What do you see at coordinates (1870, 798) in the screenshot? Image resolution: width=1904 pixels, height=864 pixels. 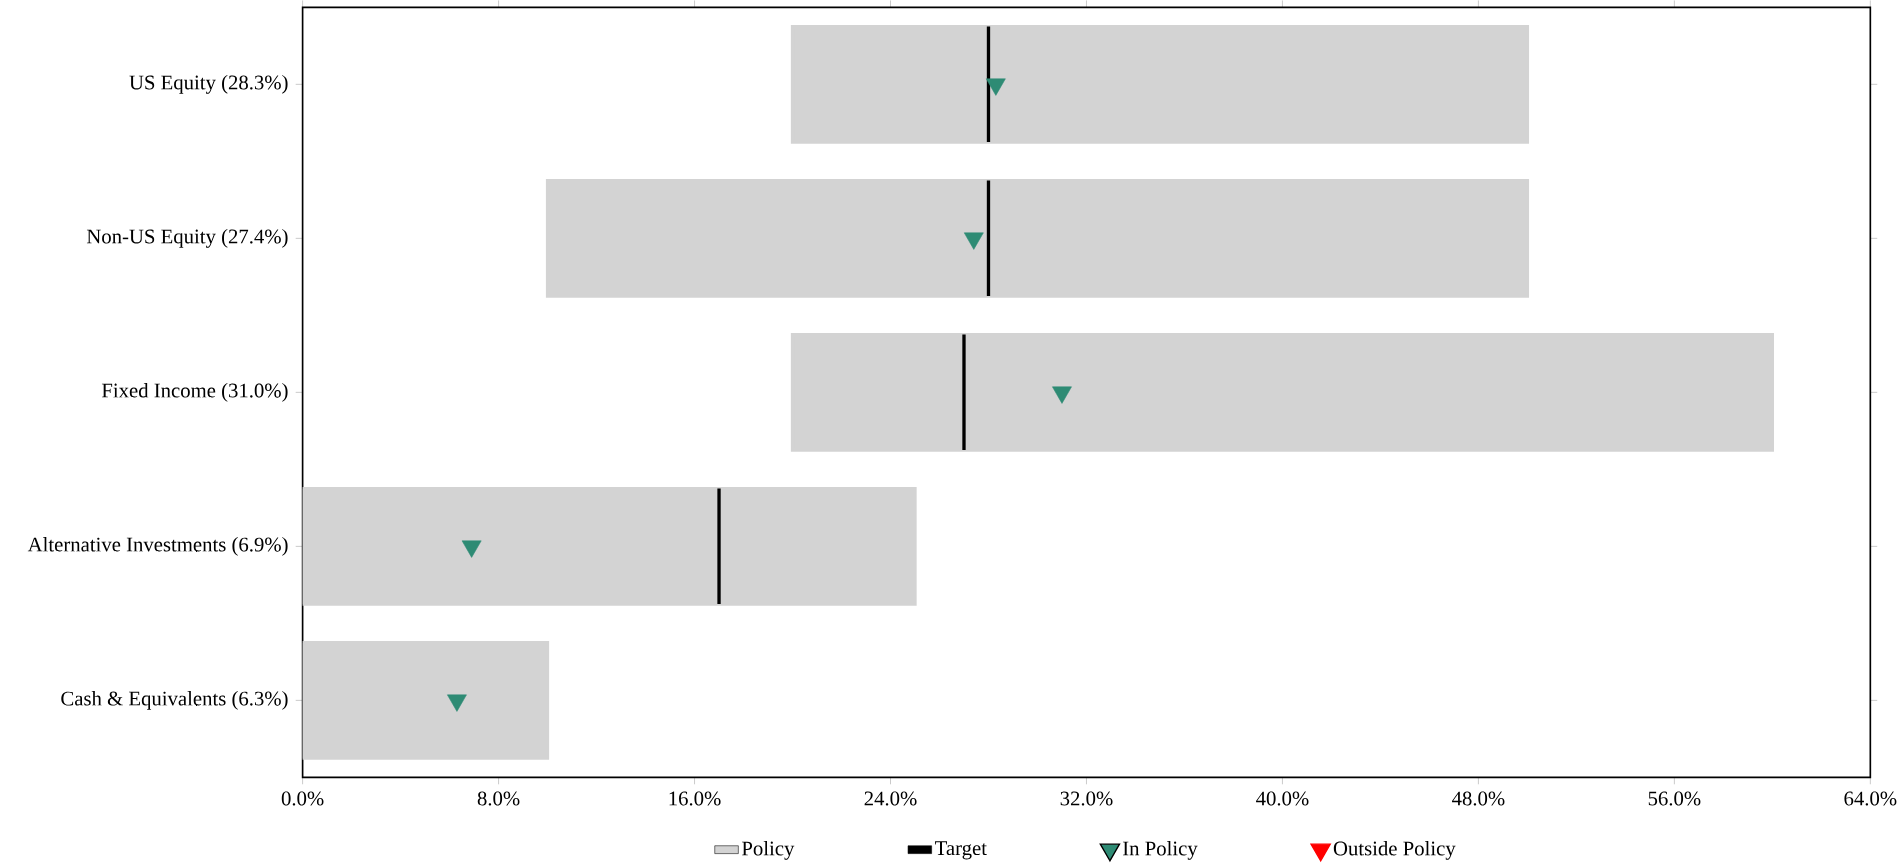 I see `x-tick-label: 64.0%` at bounding box center [1870, 798].